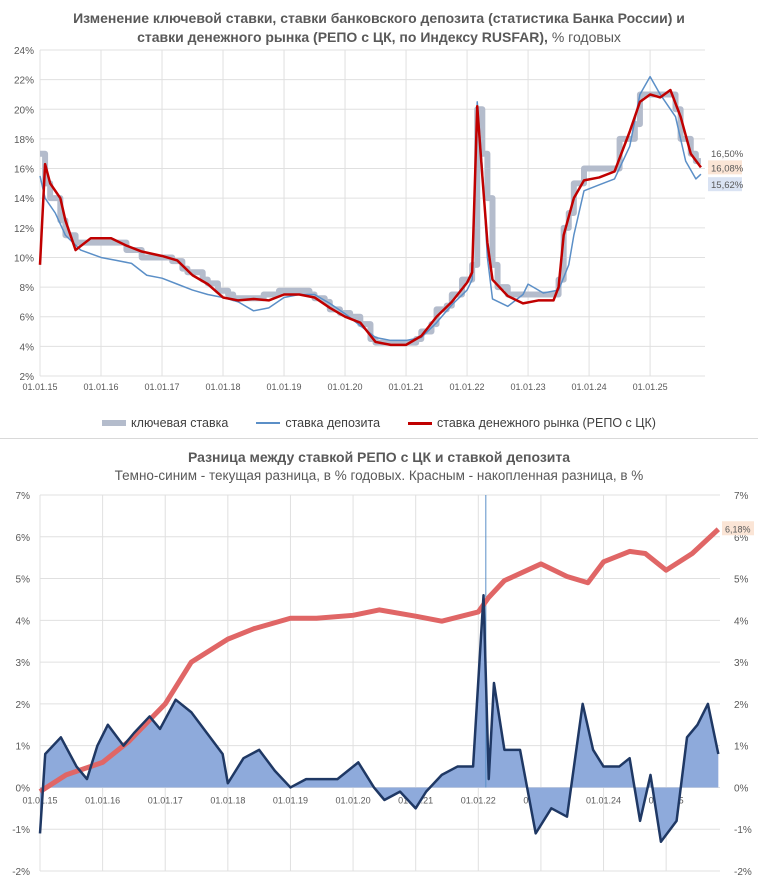 The width and height of the screenshot is (758, 884). Describe the element at coordinates (741, 788) in the screenshot. I see `y-tick-label-right: 0%` at that location.